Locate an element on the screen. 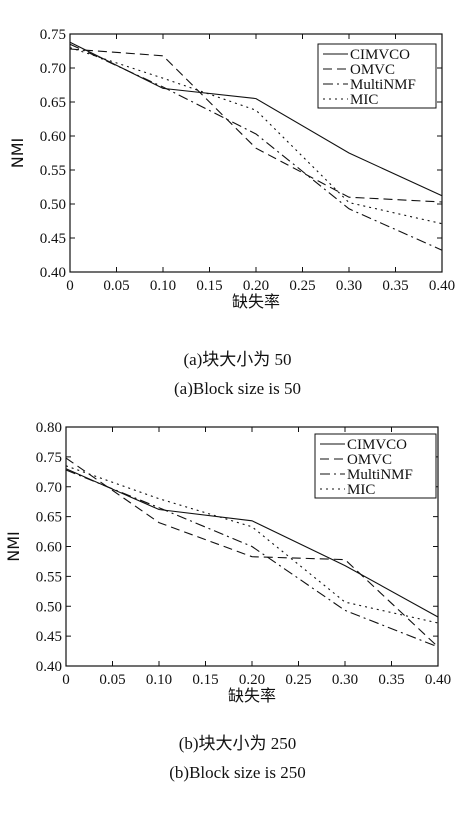 This screenshot has height=819, width=475. y-tick-label: 0.80 is located at coordinates (49, 428).